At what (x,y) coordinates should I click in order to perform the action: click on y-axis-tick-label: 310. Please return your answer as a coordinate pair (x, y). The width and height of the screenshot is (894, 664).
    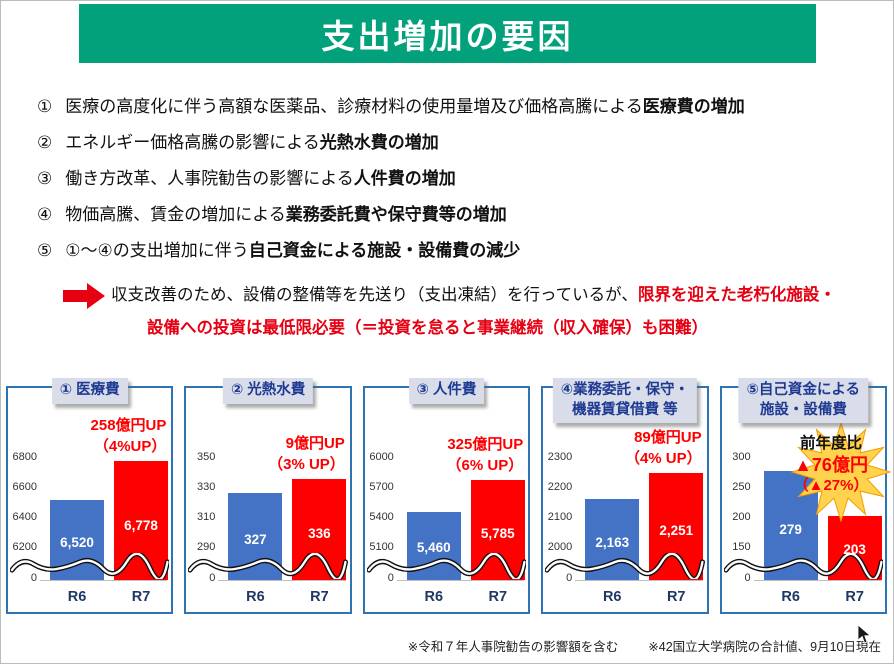
    Looking at the image, I should click on (206, 517).